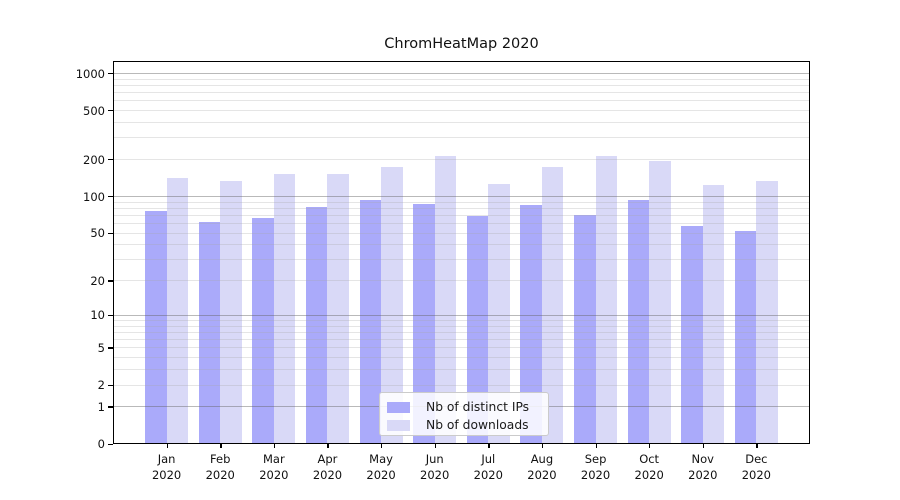  Describe the element at coordinates (464, 425) in the screenshot. I see `legend-item-downloads: Nb of downloads` at that location.